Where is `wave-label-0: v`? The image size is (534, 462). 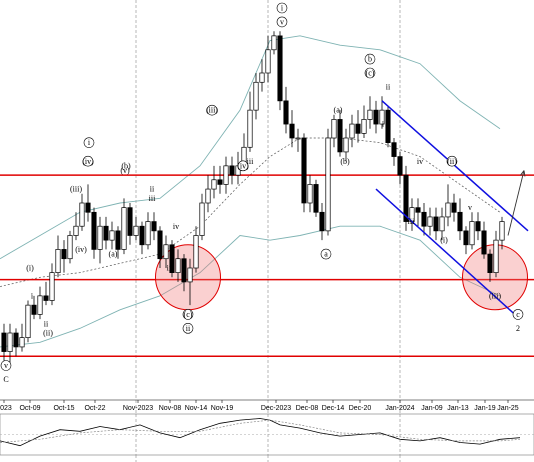
wave-label-0: v is located at coordinates (6, 365).